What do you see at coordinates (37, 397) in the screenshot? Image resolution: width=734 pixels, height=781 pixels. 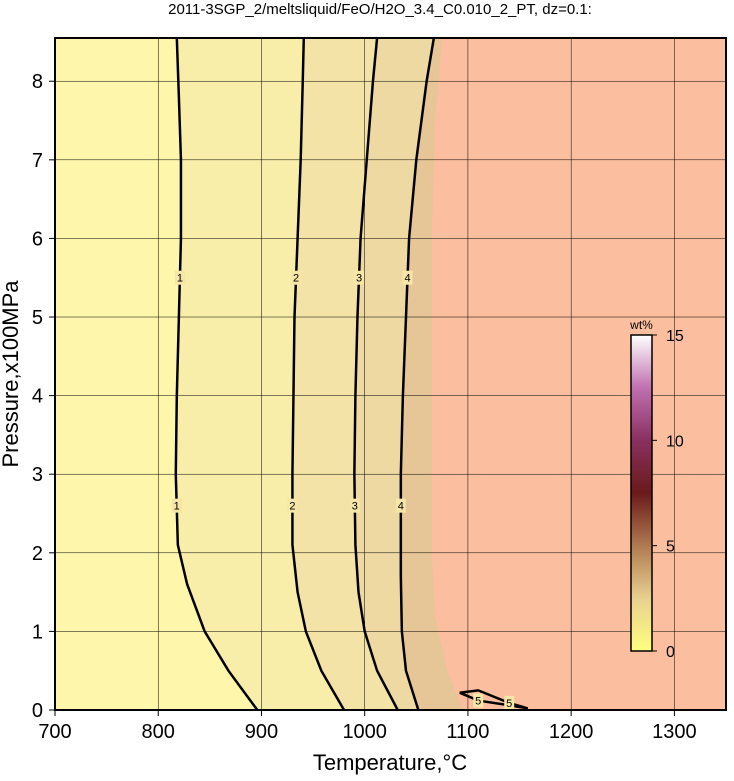 I see `y-tick-label: 4` at bounding box center [37, 397].